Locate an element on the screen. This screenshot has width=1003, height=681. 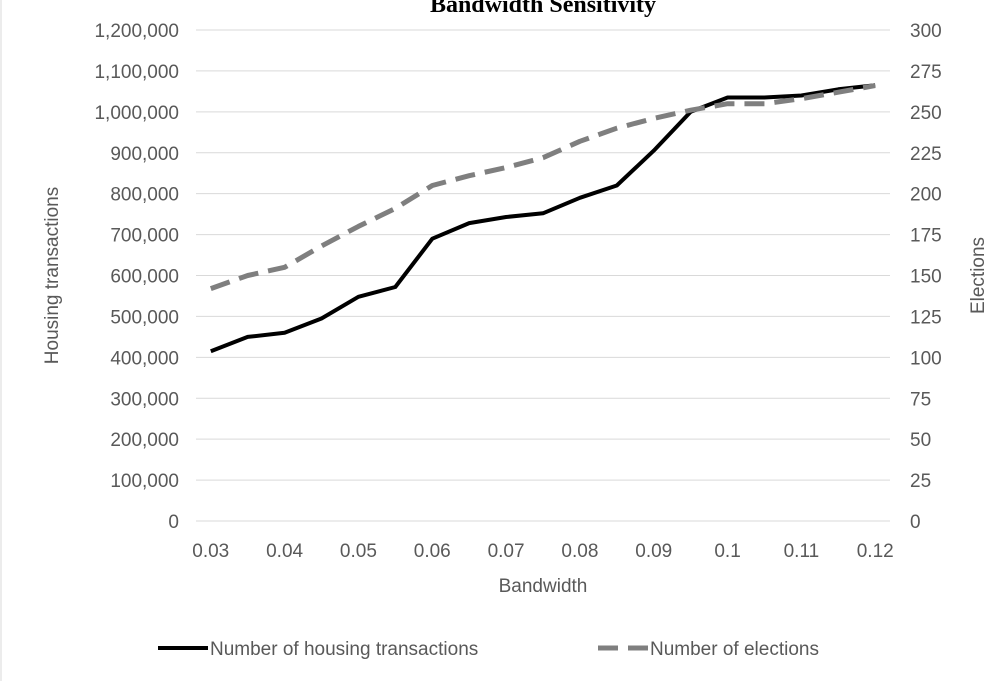
legend-label: Number of housing transactions is located at coordinates (344, 649).